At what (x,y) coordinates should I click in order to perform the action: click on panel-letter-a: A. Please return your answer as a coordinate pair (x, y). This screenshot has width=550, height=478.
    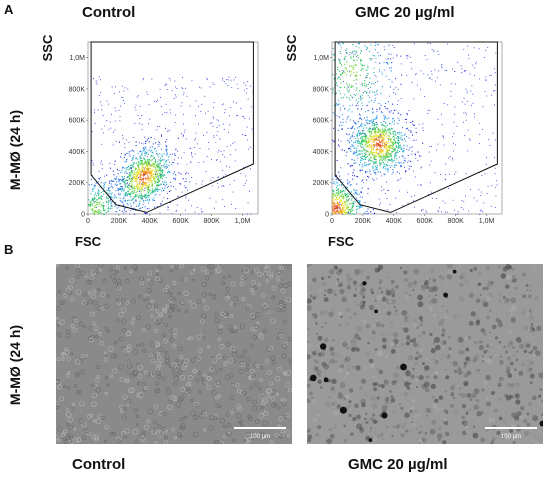
    Looking at the image, I should click on (9, 9).